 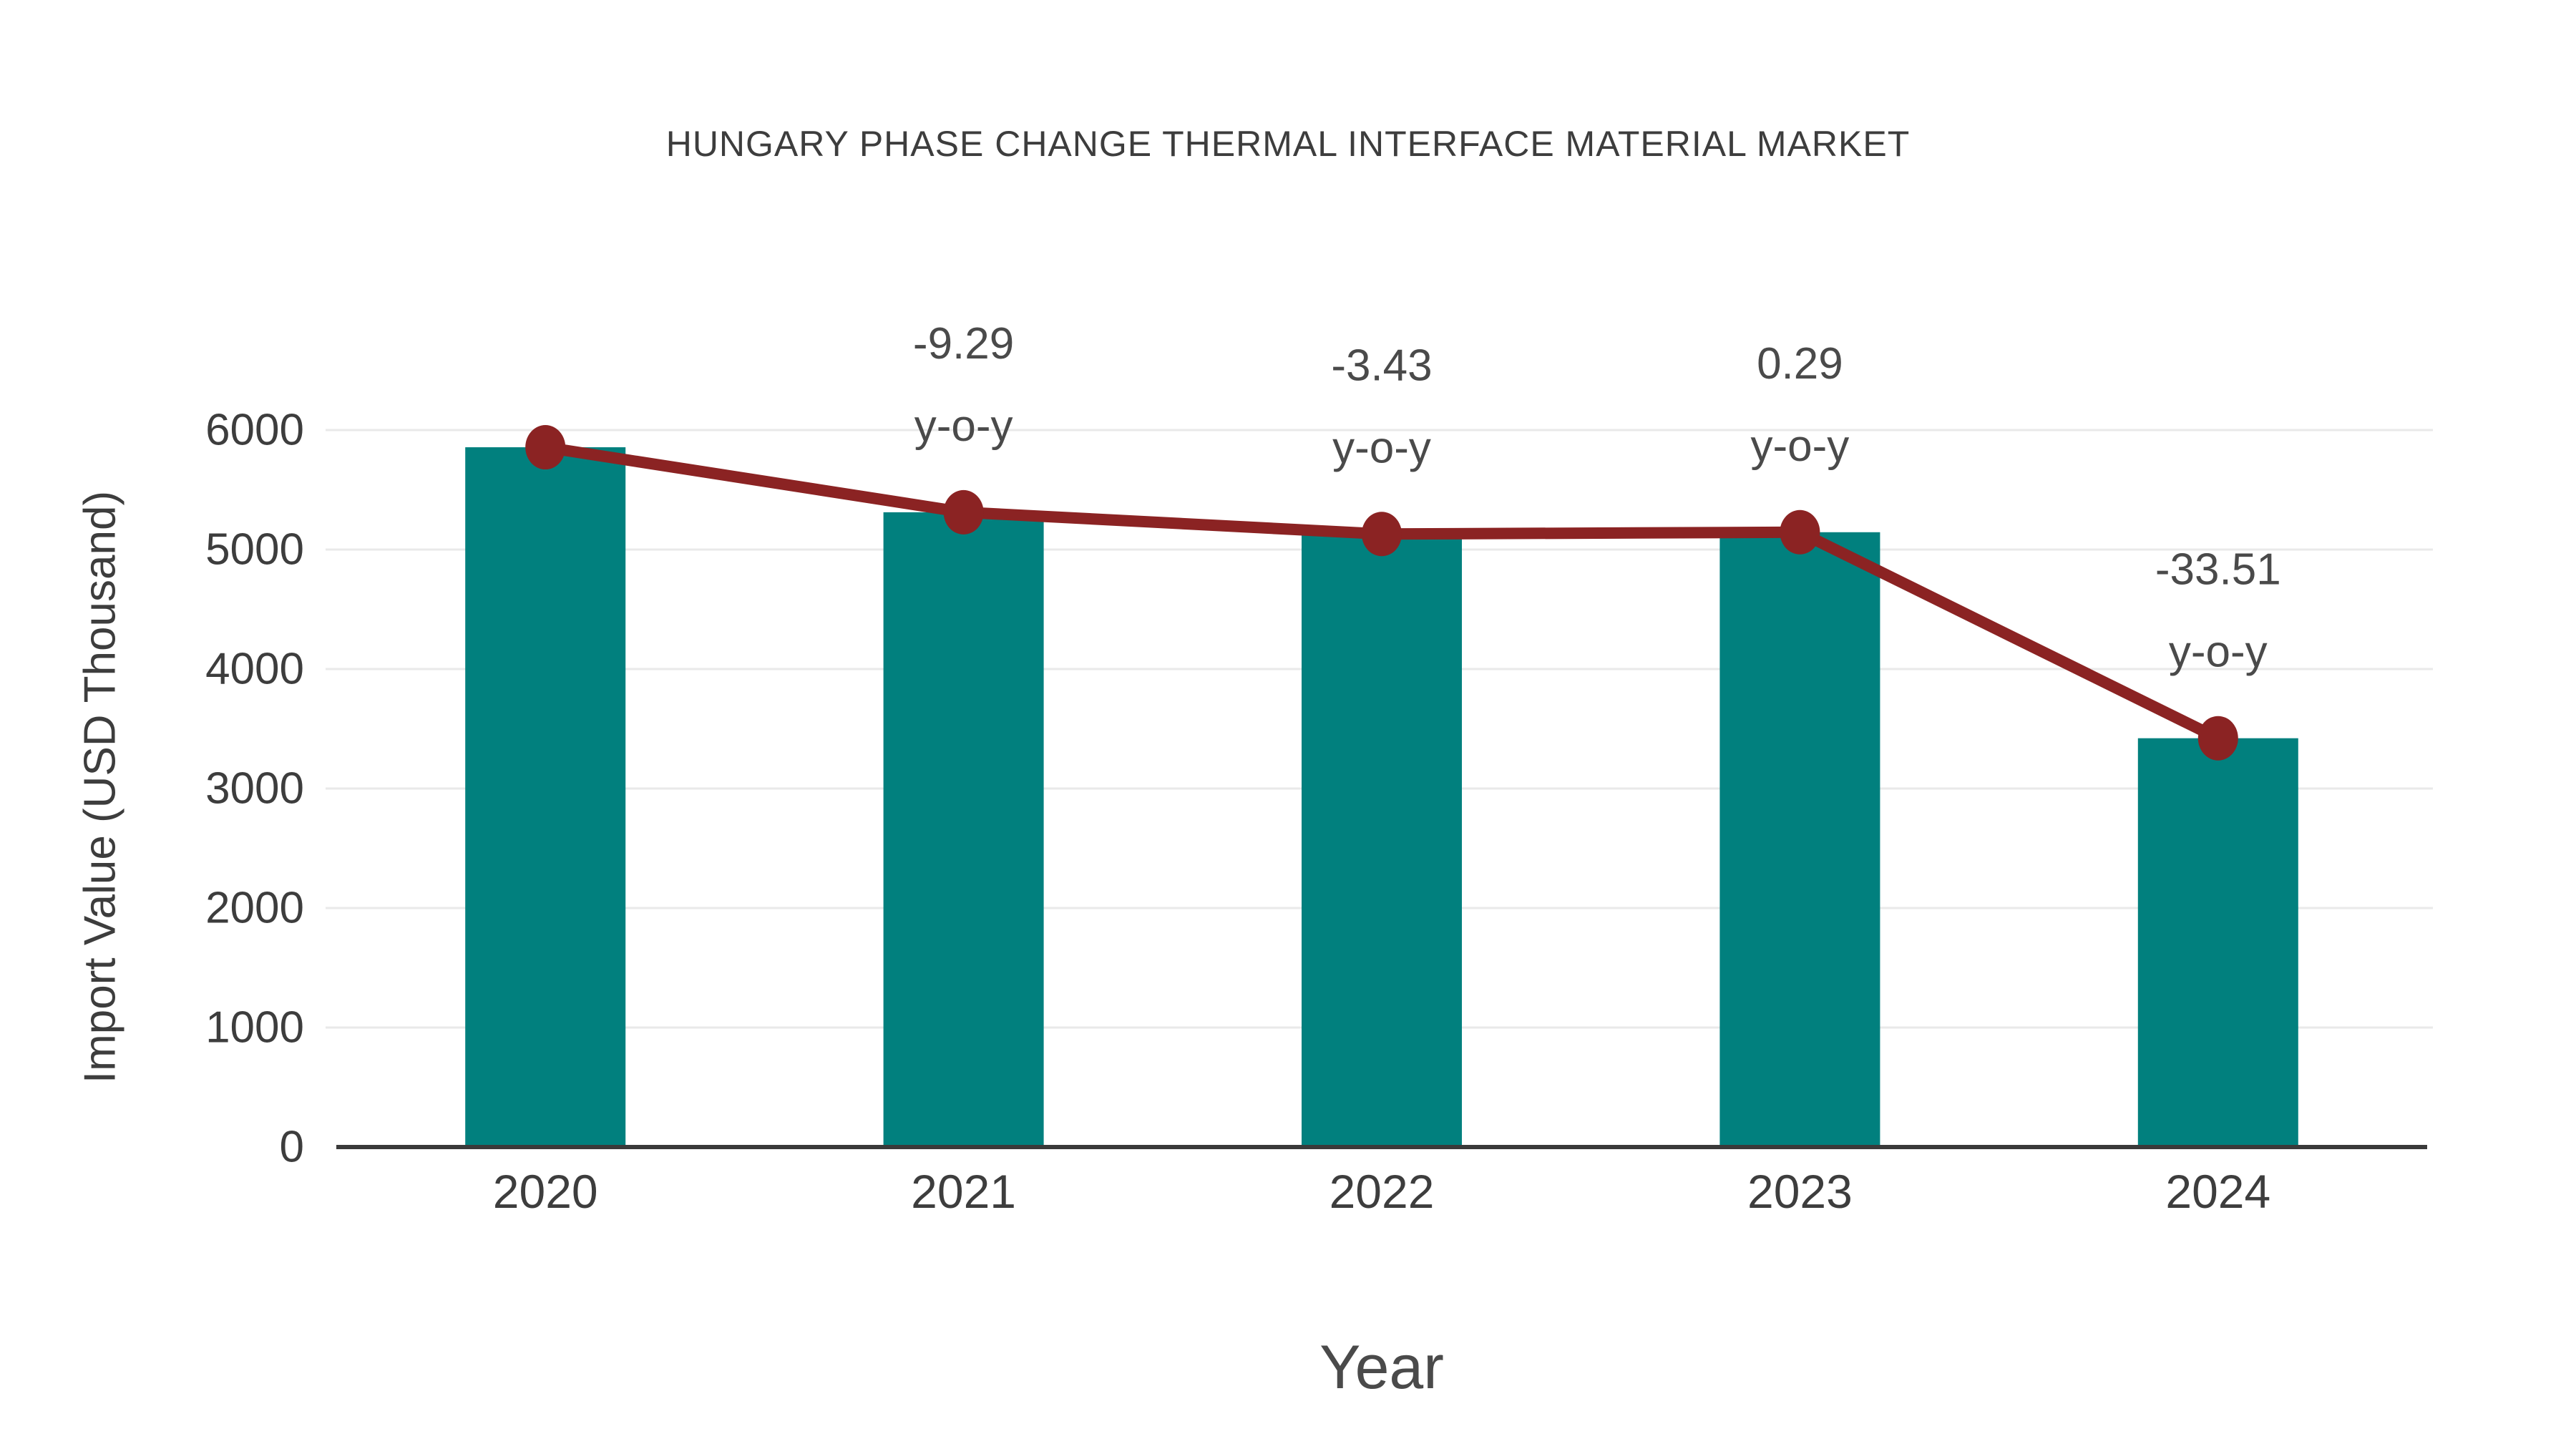 I want to click on annotation-value: -33.51, so click(x=2218, y=570).